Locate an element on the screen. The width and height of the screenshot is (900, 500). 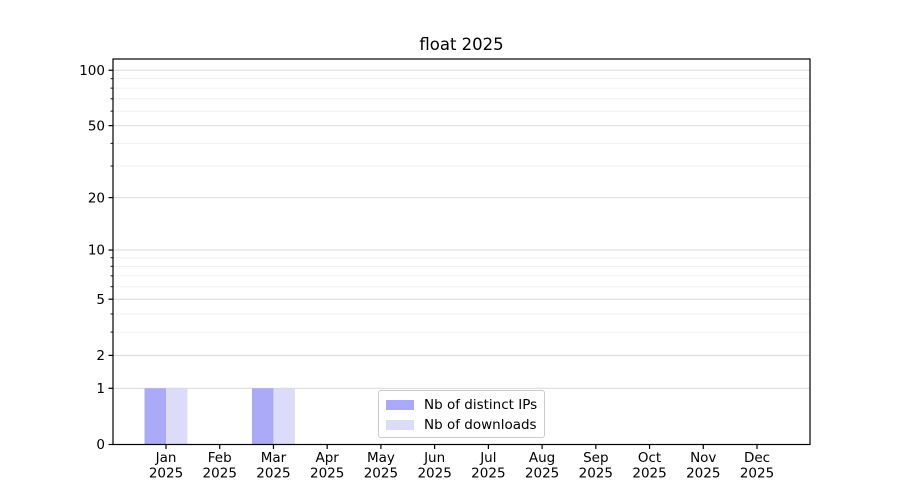
y-tick-label: 0 is located at coordinates (100, 445).